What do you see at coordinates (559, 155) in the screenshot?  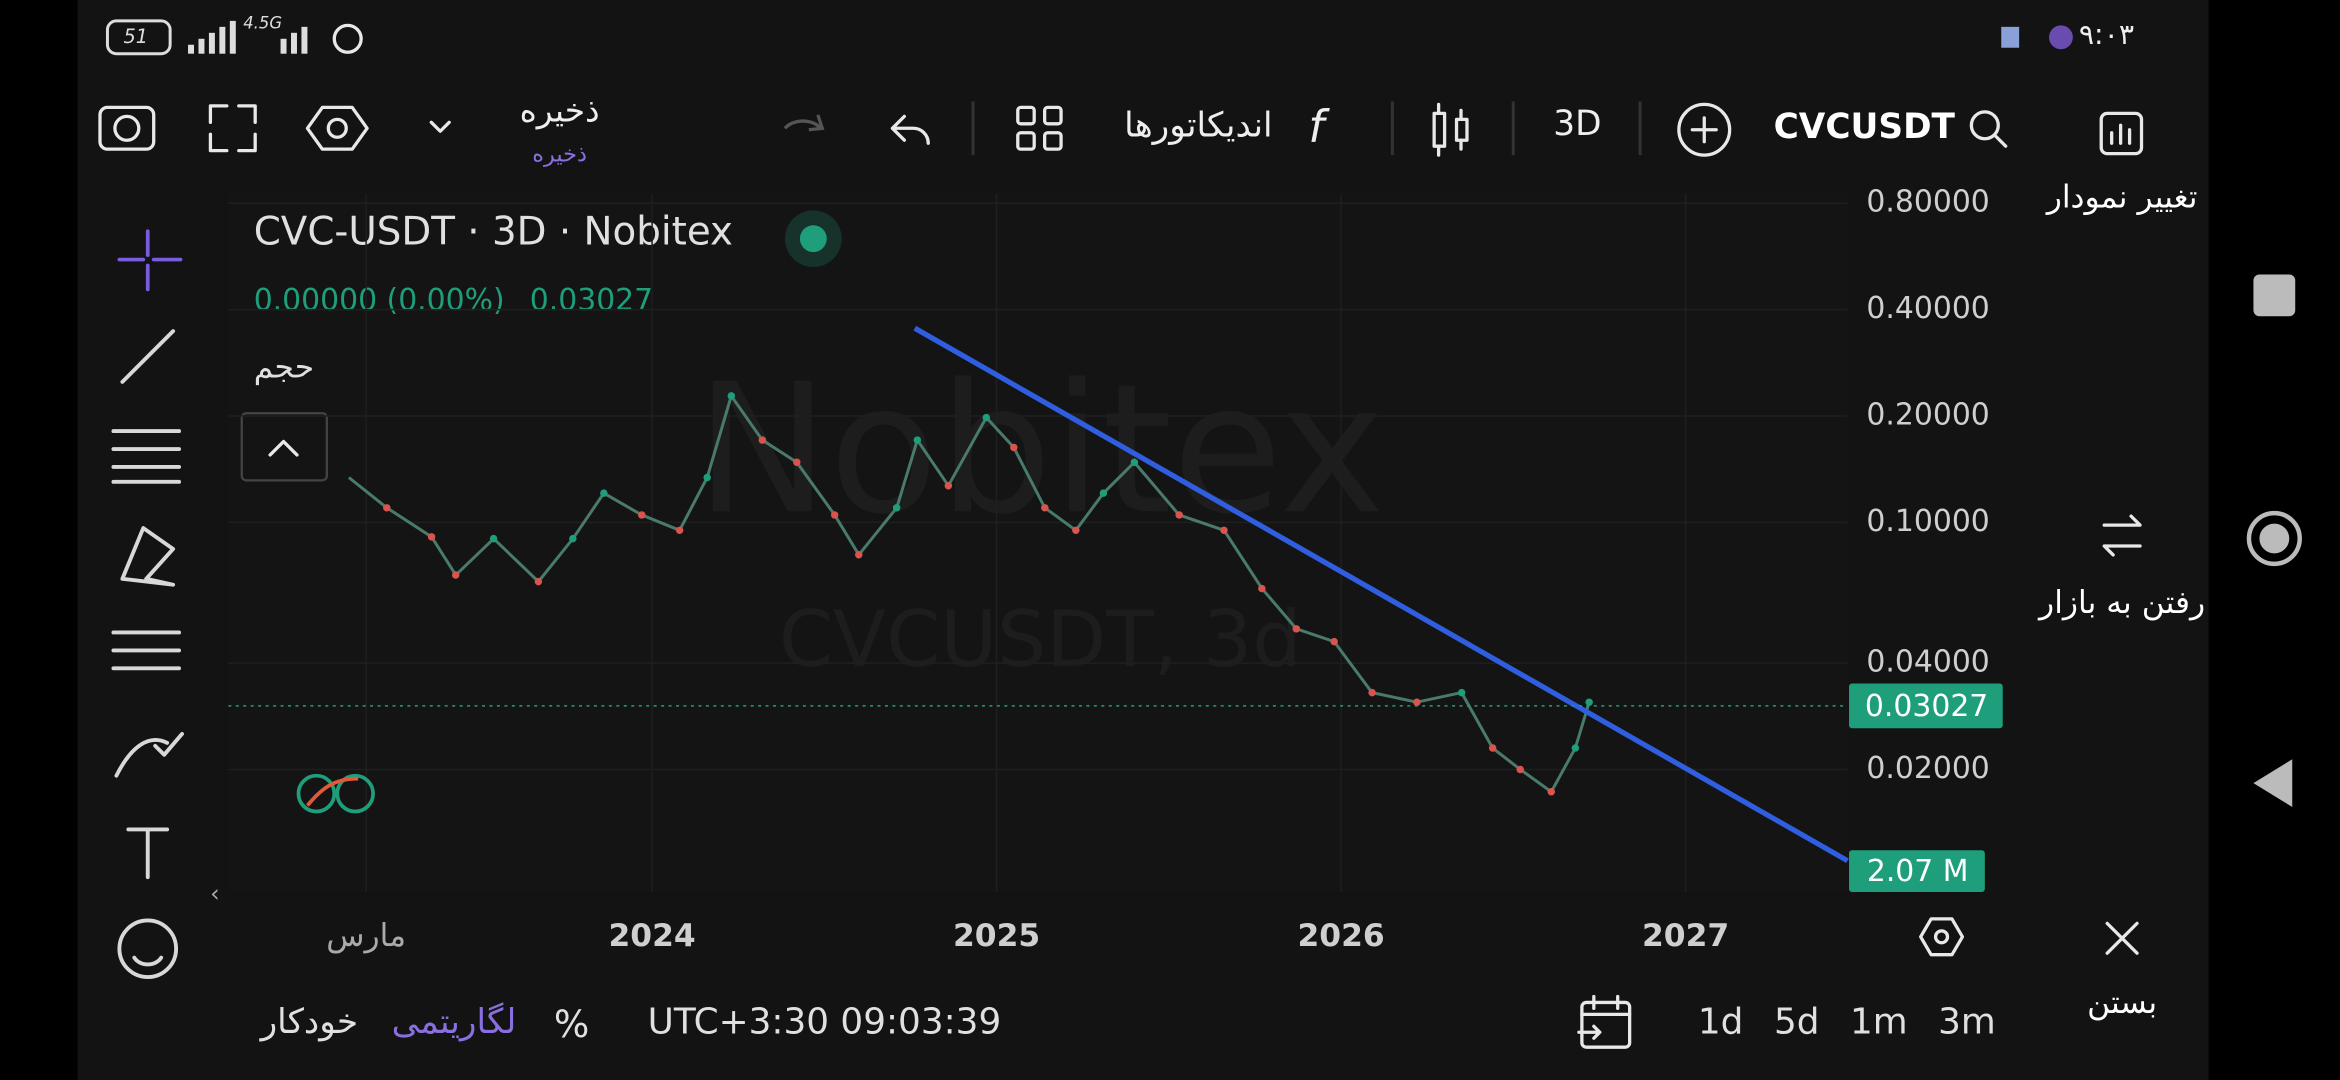 I see `save-subtitle: ذخیره` at bounding box center [559, 155].